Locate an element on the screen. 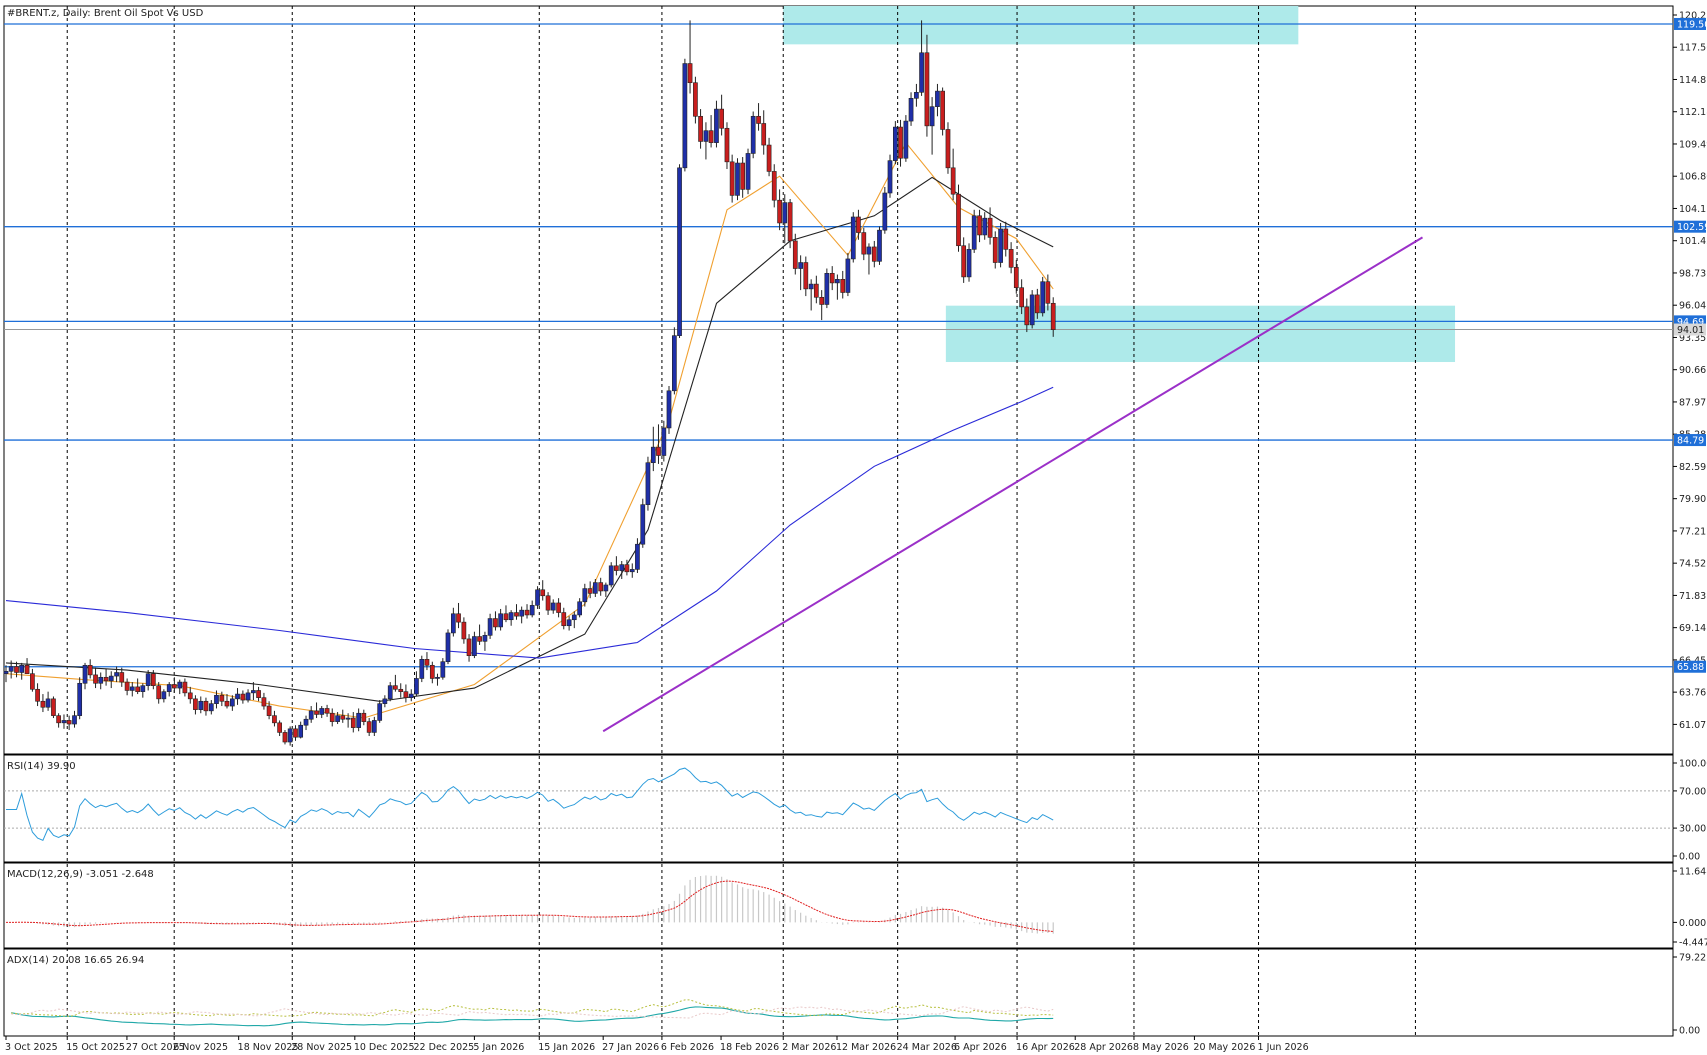 This screenshot has width=1707, height=1055. date-label: 27 Jan 2026 is located at coordinates (630, 1047).